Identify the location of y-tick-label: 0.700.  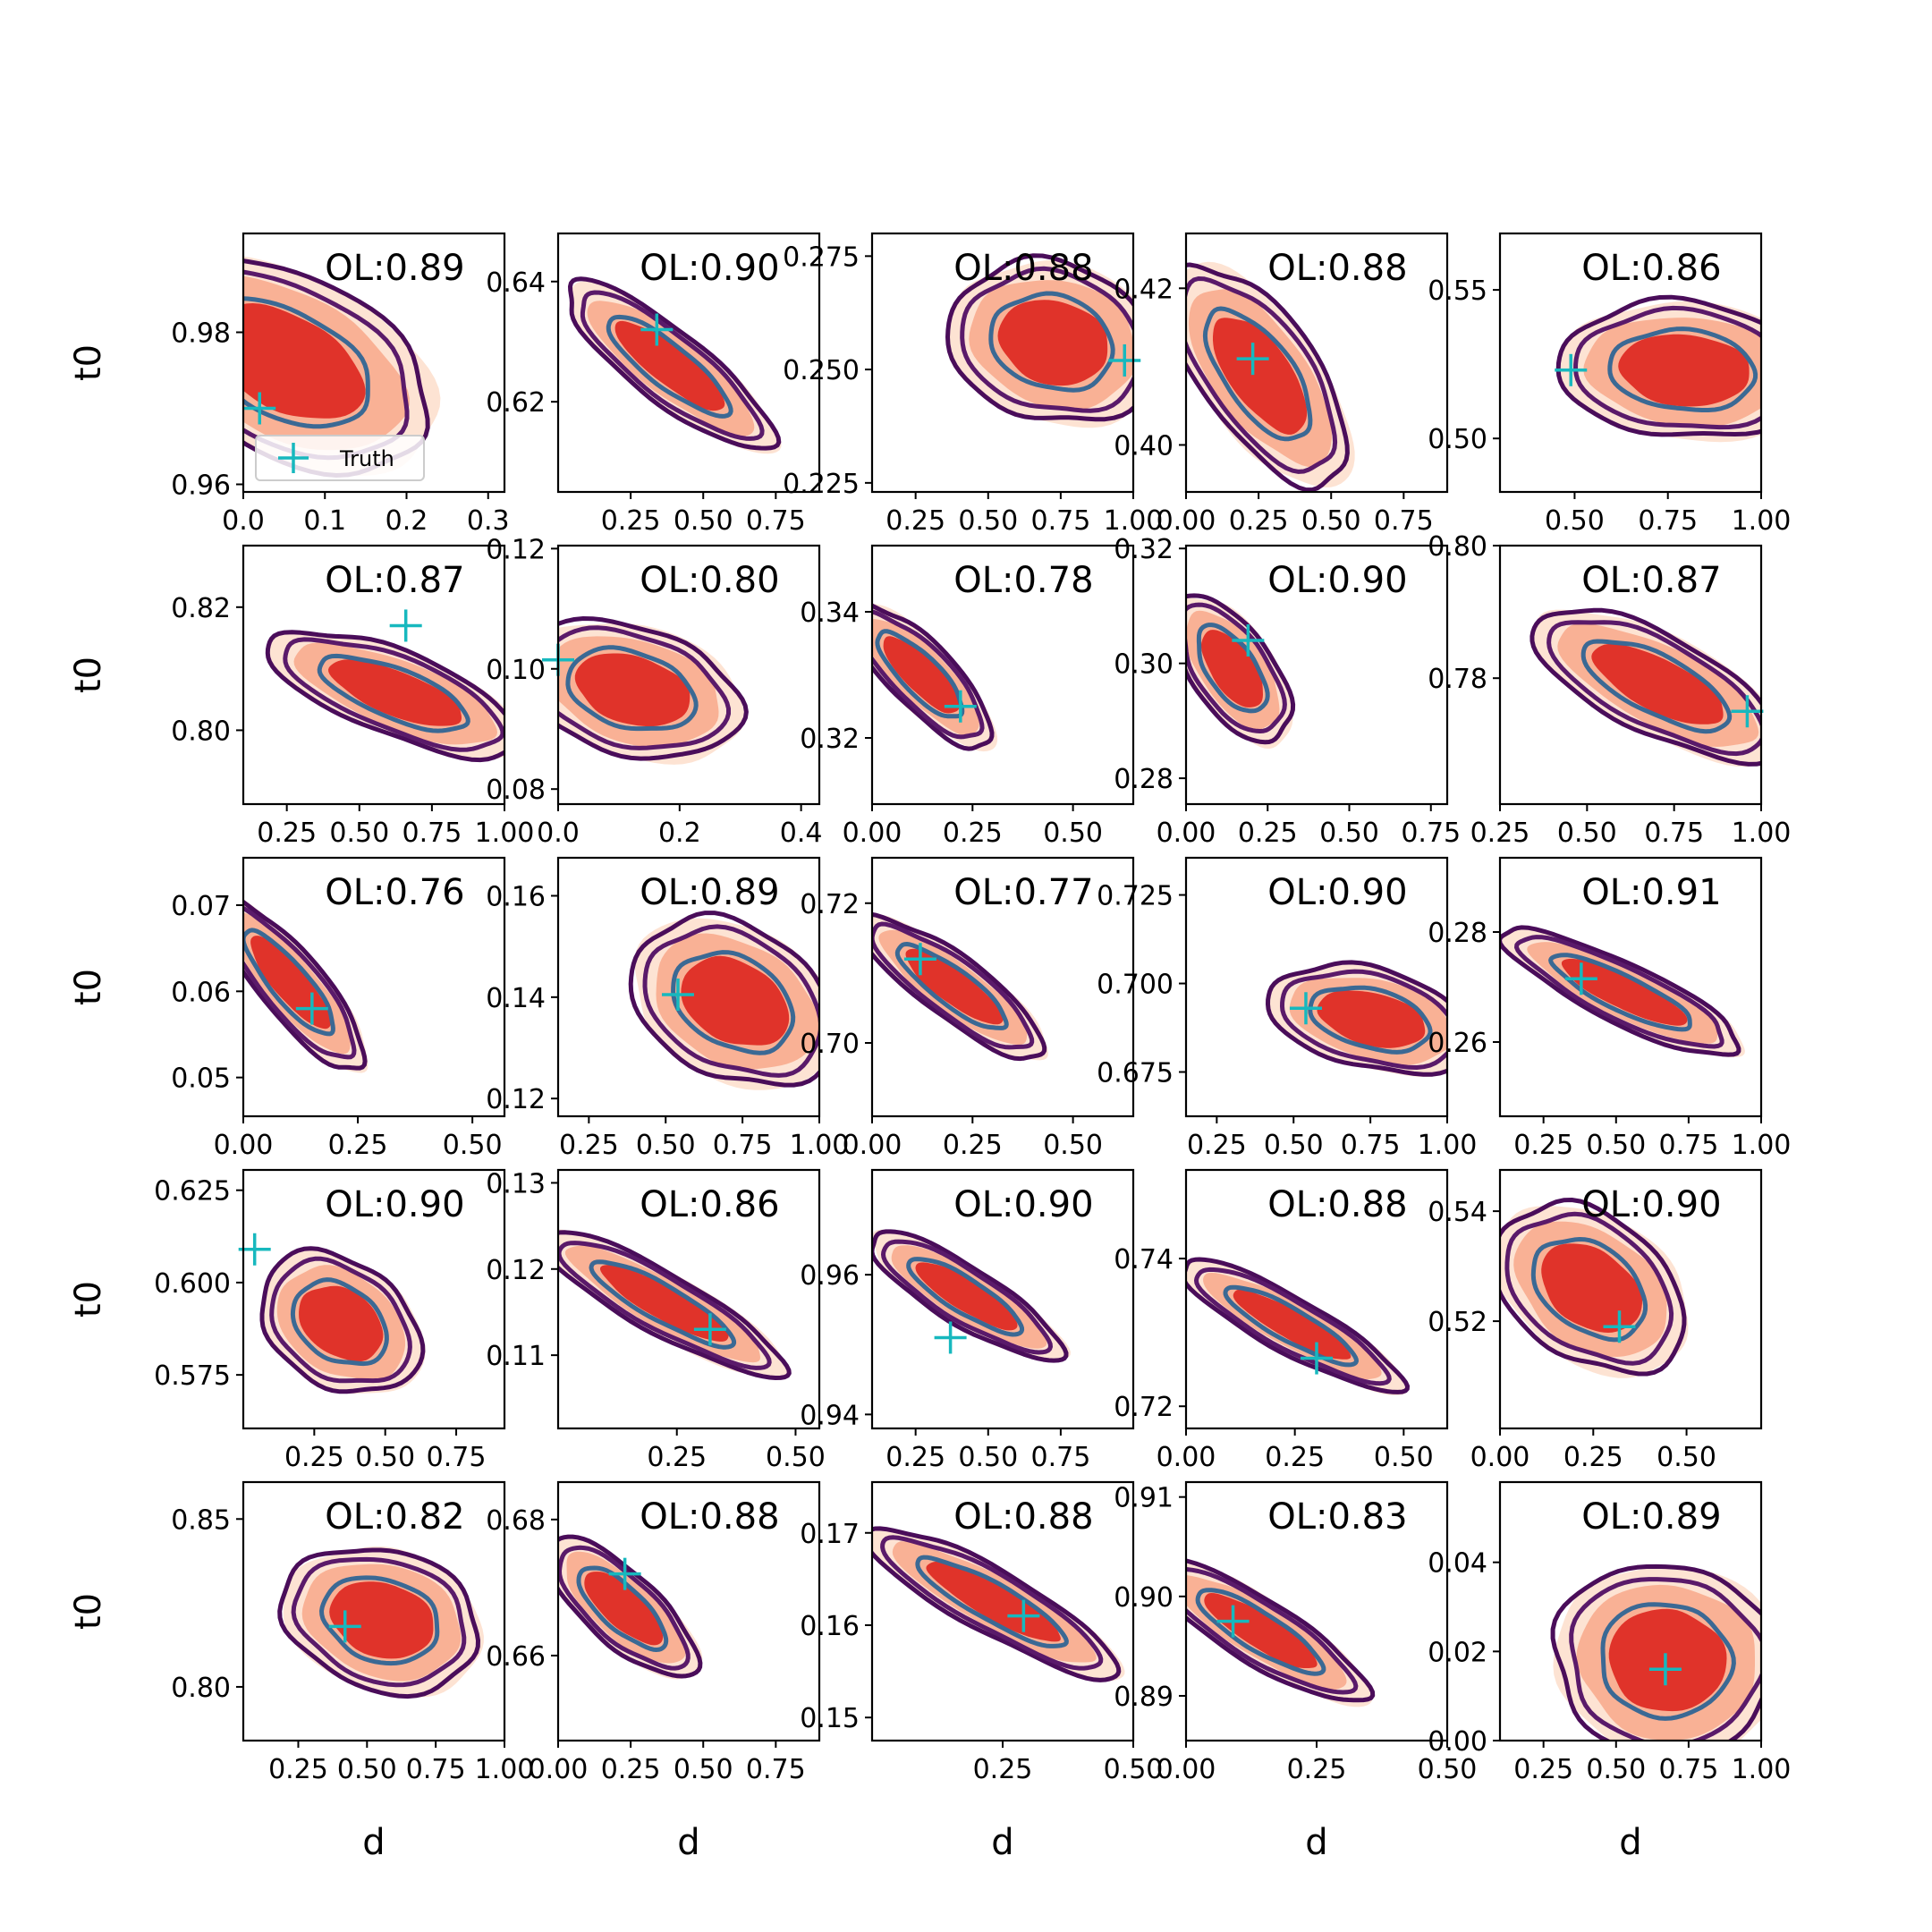
(1135, 985).